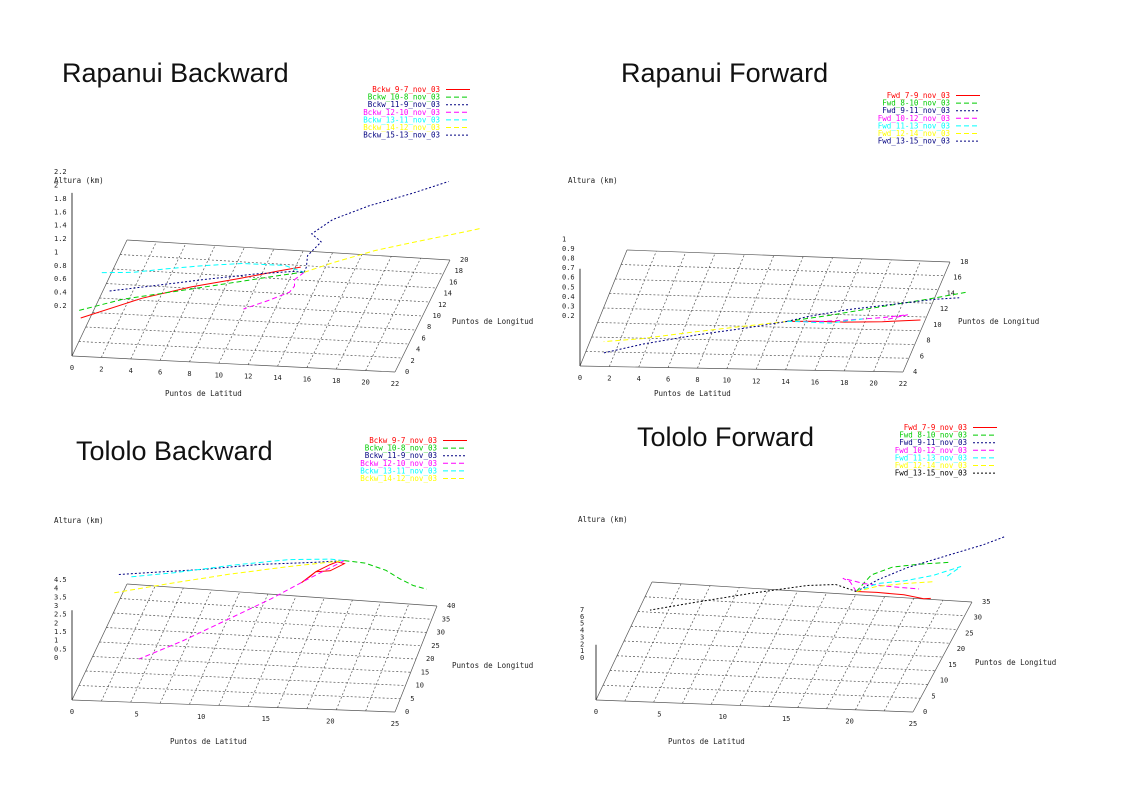 The width and height of the screenshot is (1122, 793). What do you see at coordinates (398, 478) in the screenshot?
I see `legend-label: Bckw_14-12_nov_03` at bounding box center [398, 478].